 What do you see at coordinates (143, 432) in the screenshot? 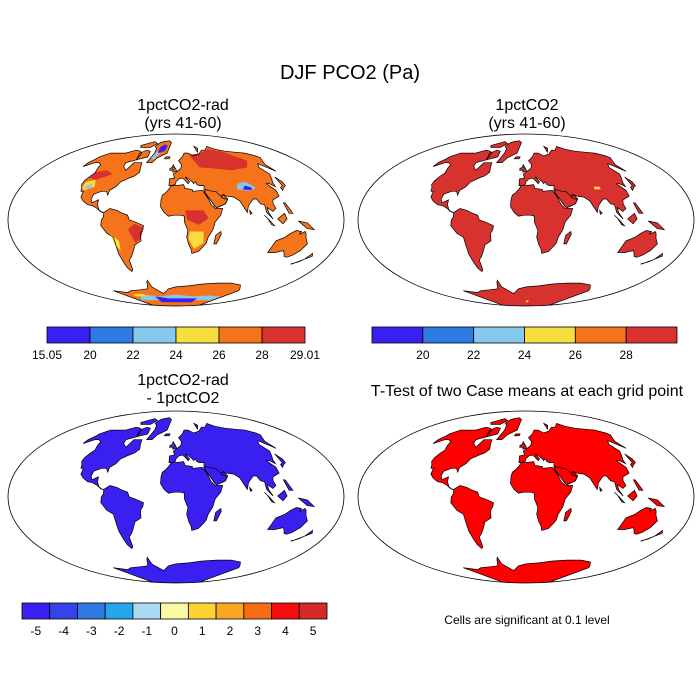
I see `baffin-landmass` at bounding box center [143, 432].